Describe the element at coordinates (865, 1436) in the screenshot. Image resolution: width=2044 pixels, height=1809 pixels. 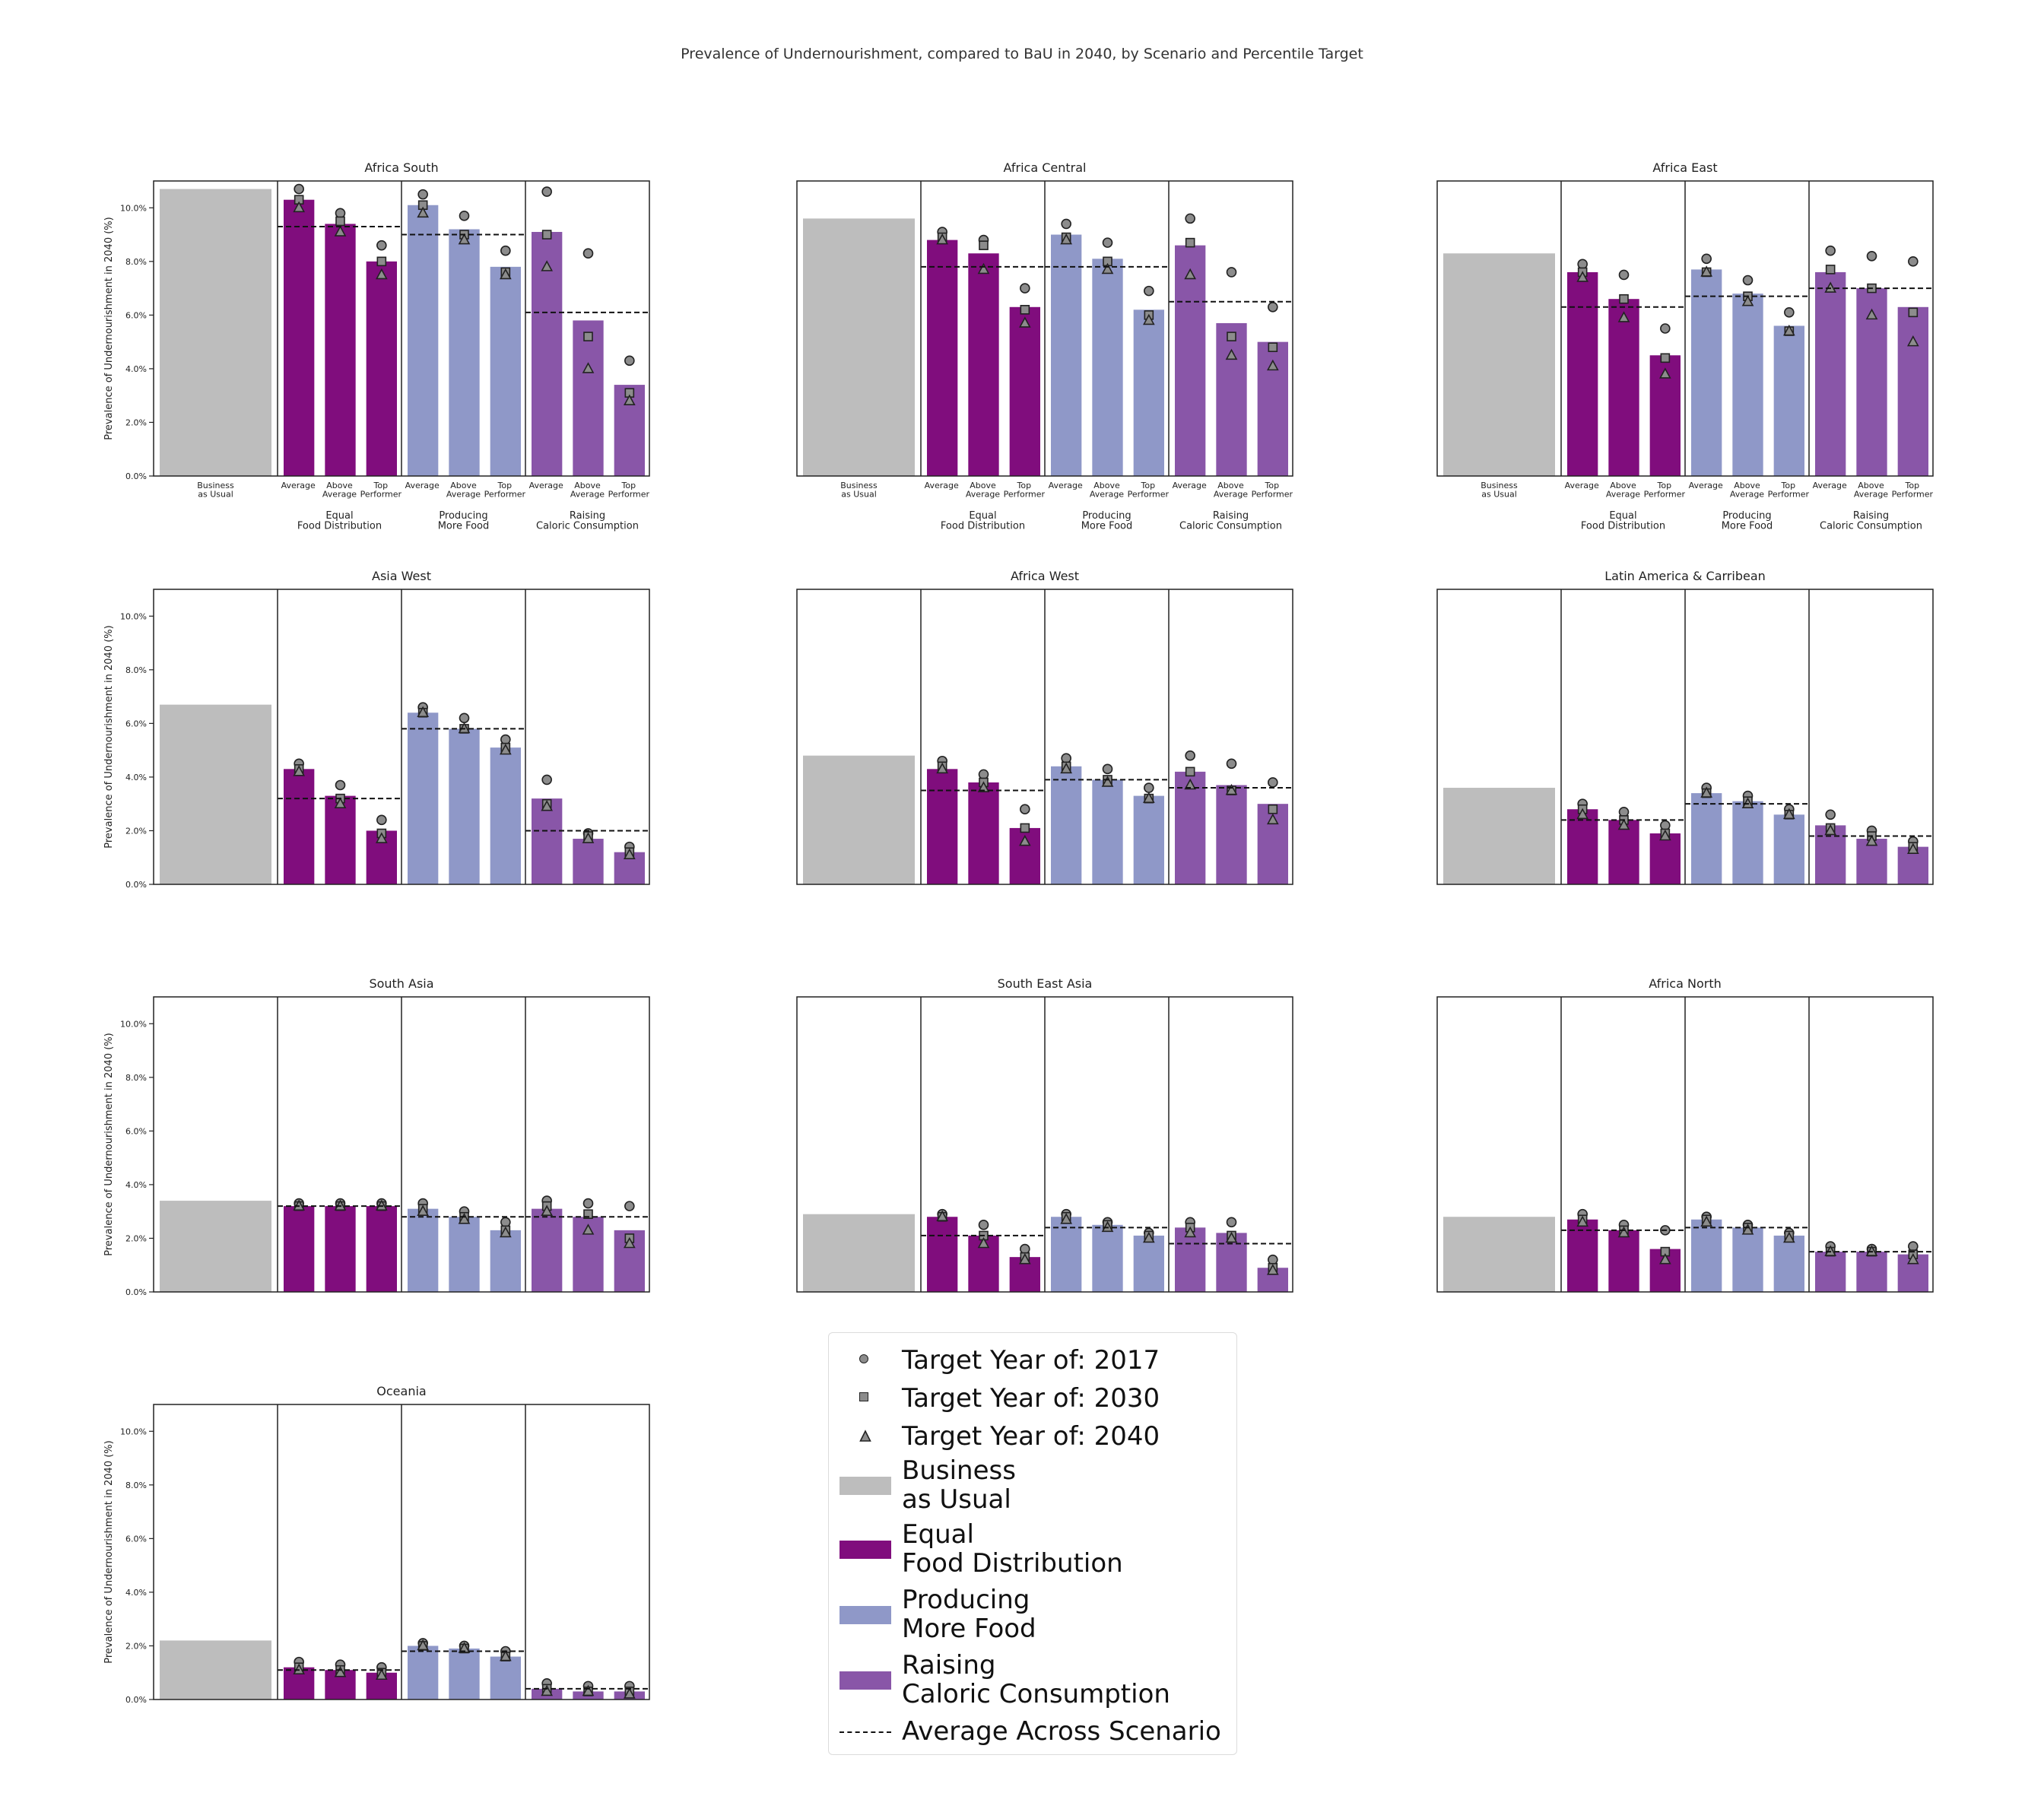
I see `legend-marker-triangle` at that location.